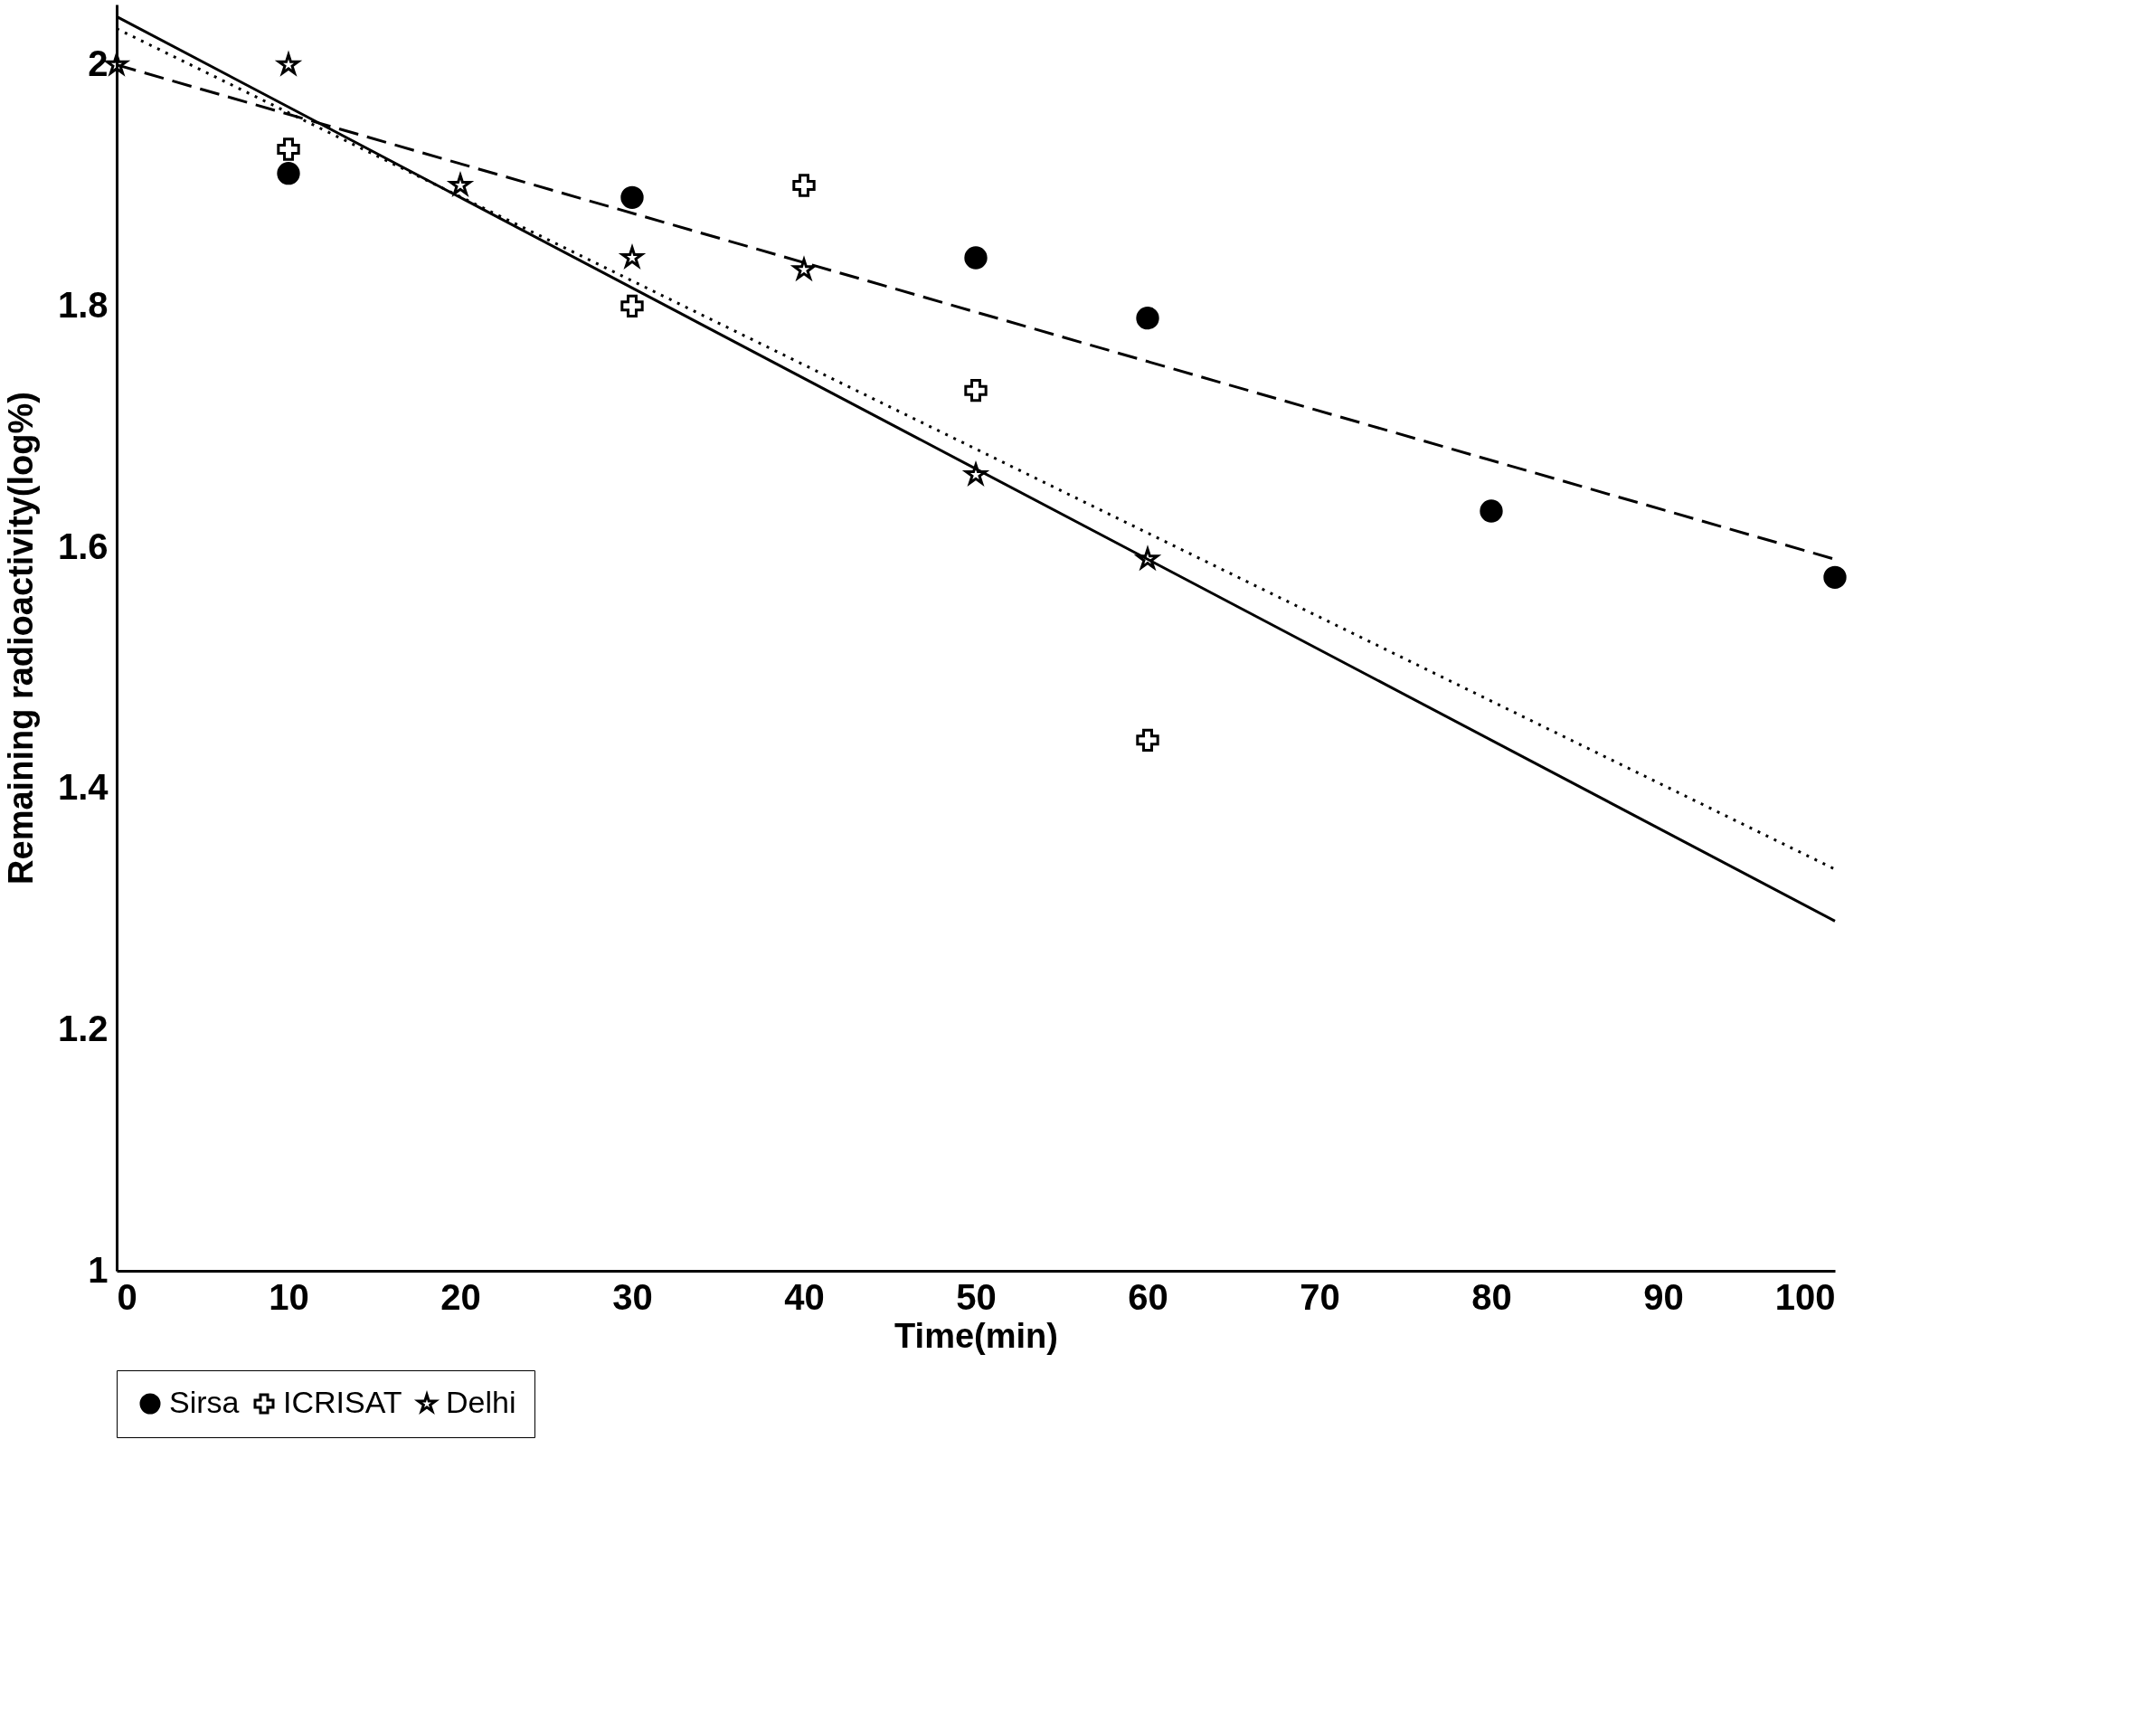 The height and width of the screenshot is (1714, 2156). I want to click on x-tick-label: 30, so click(632, 1296).